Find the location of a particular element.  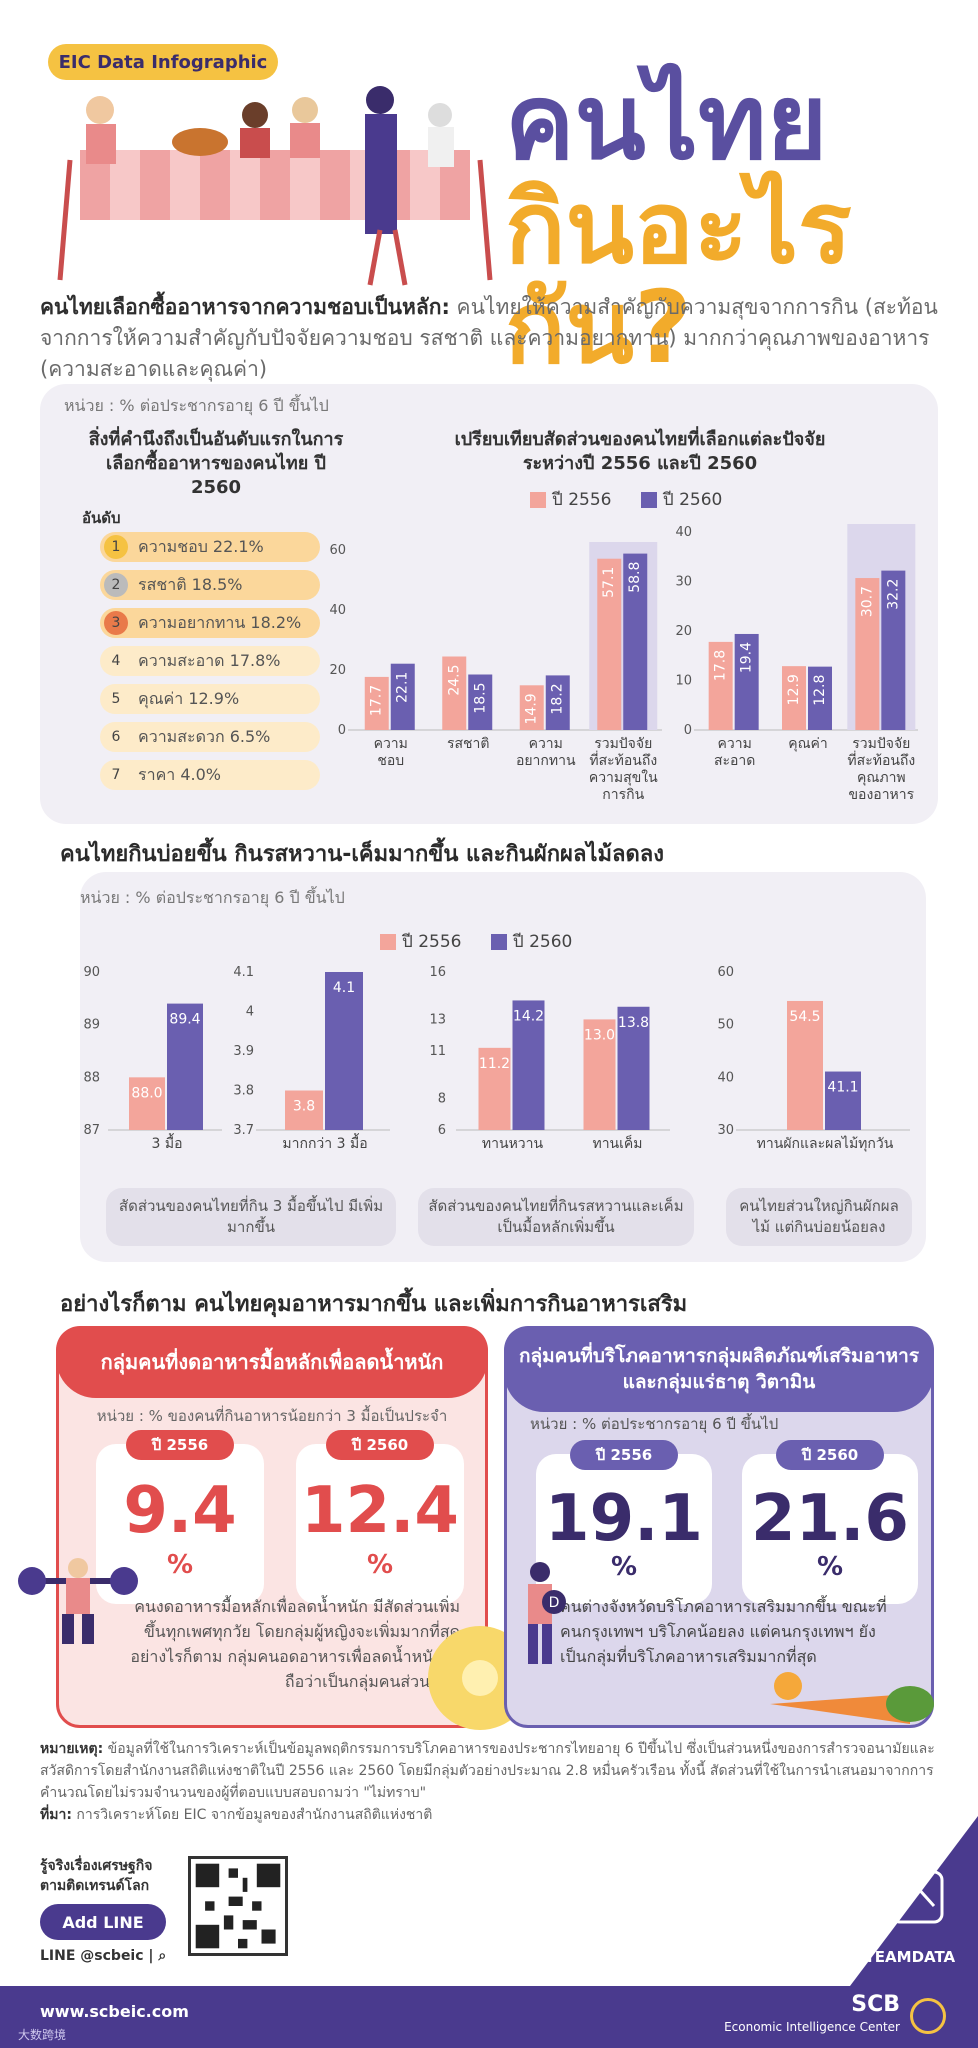

add-line-button: Add LINE is located at coordinates (103, 1922).